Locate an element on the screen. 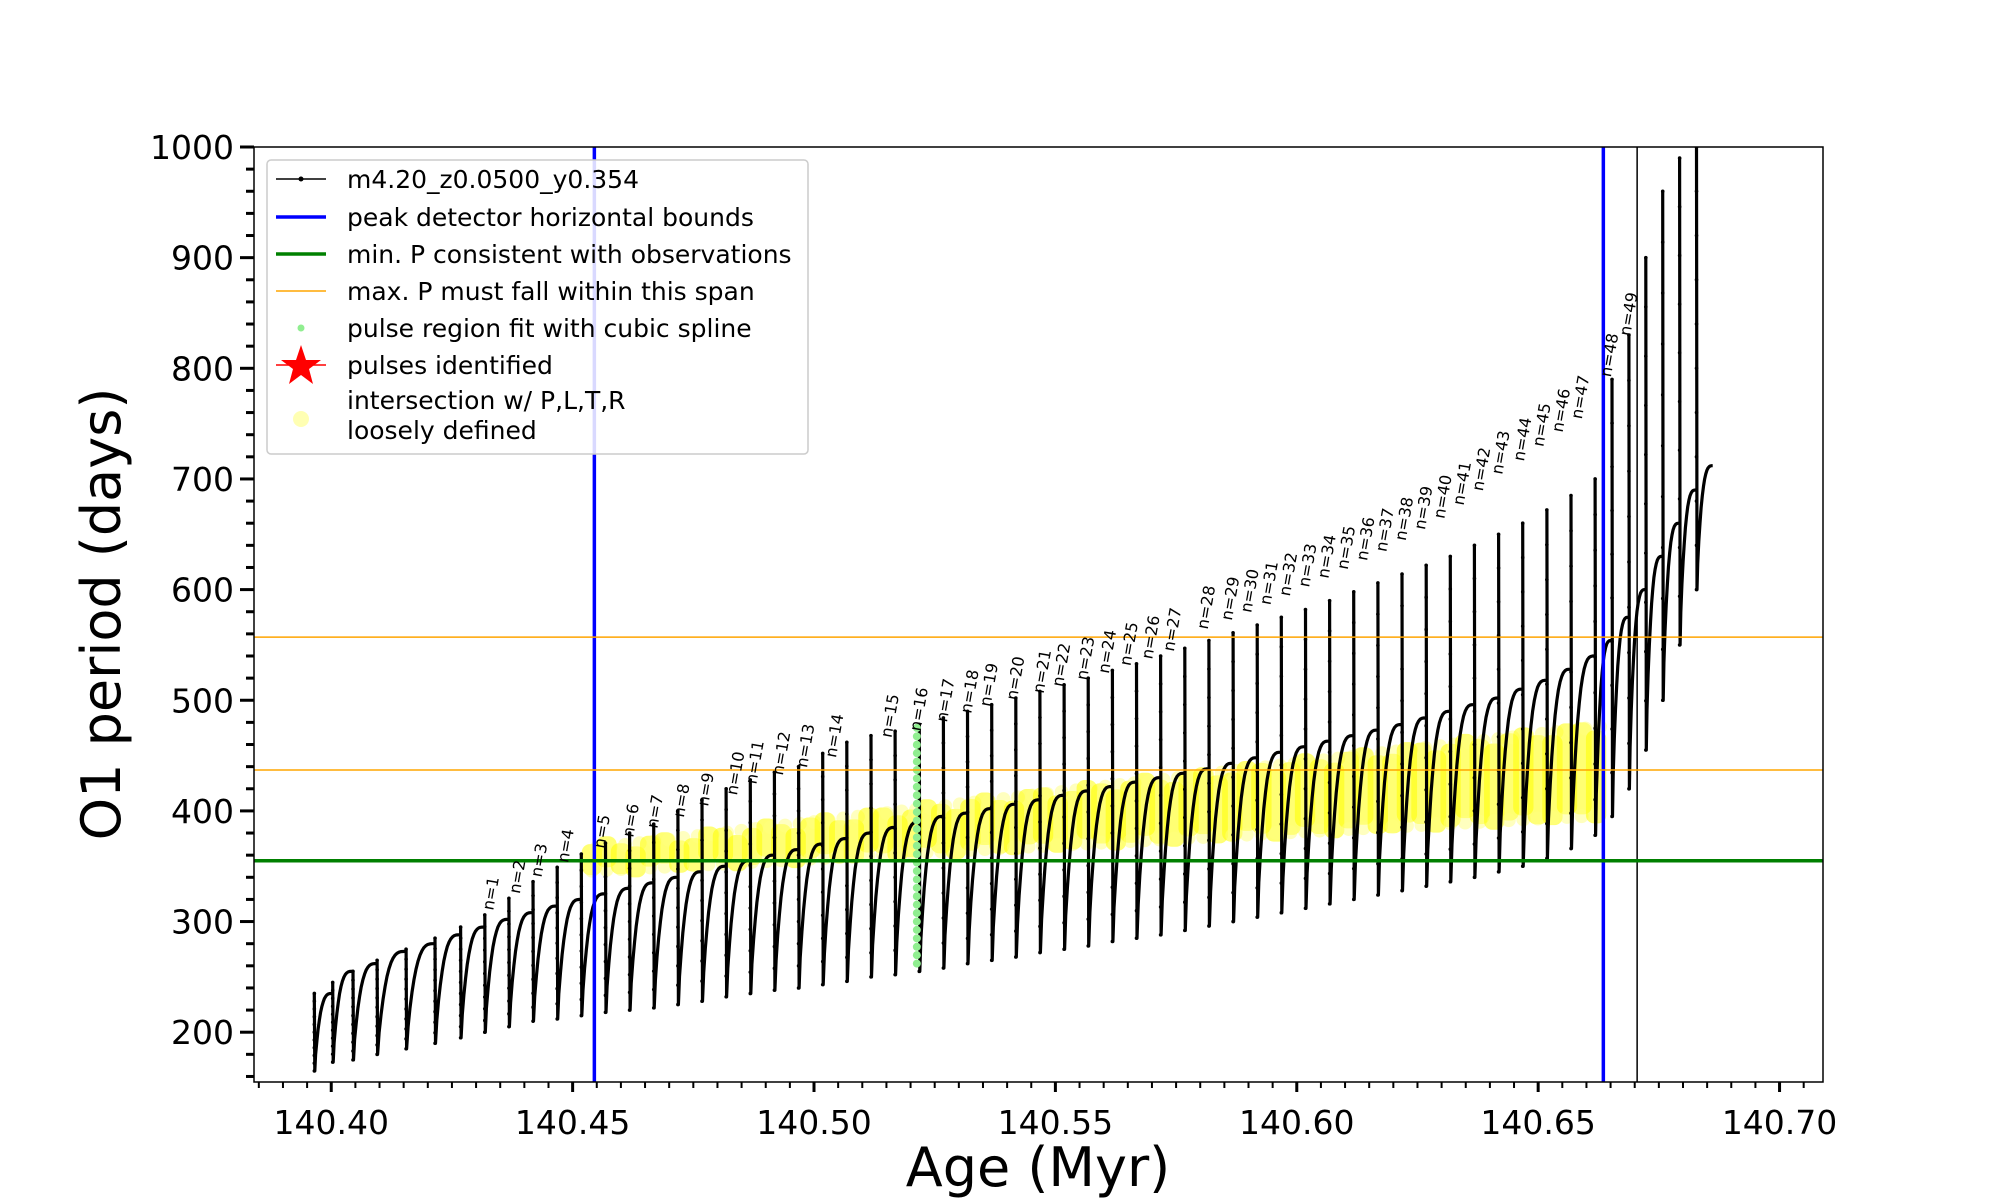 The height and width of the screenshot is (1200, 2000). y-tick-label: 300 is located at coordinates (202, 922).